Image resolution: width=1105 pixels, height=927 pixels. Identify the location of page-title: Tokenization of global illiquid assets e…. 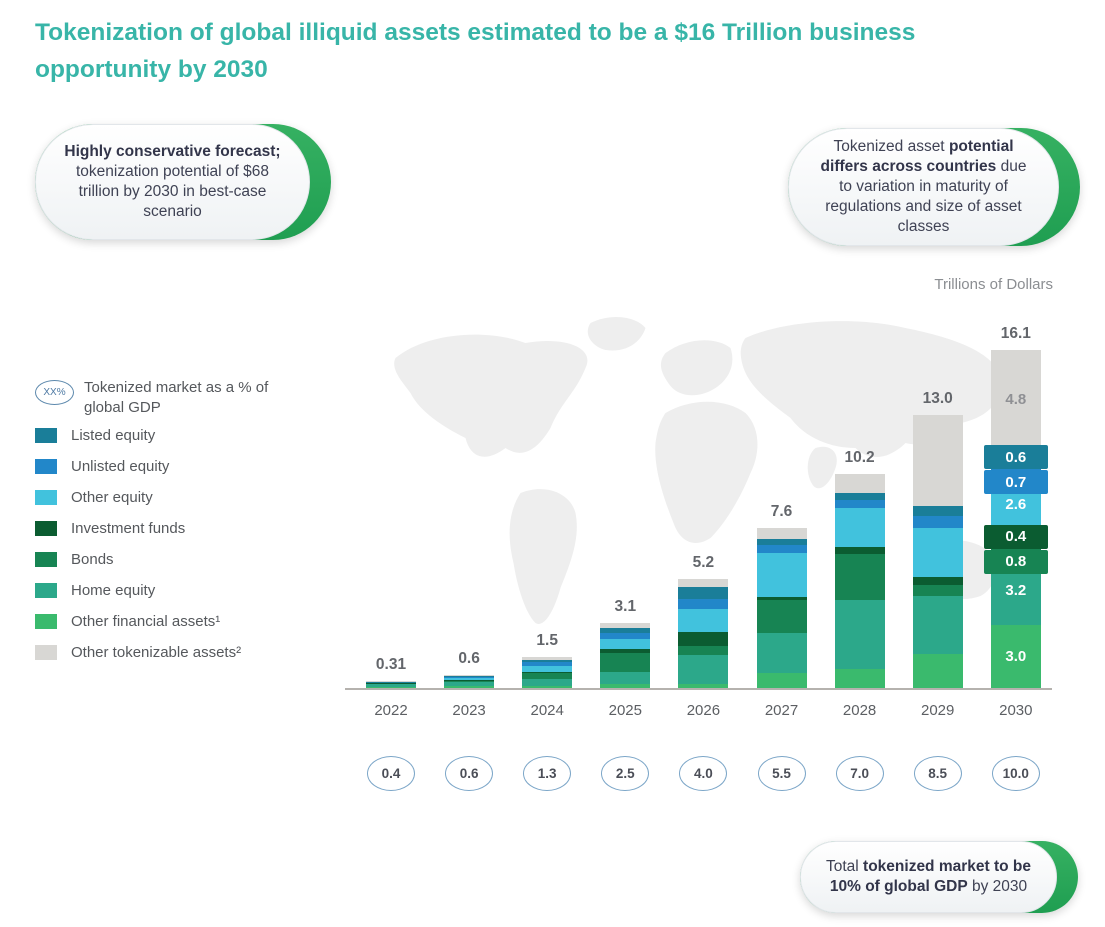
(495, 51).